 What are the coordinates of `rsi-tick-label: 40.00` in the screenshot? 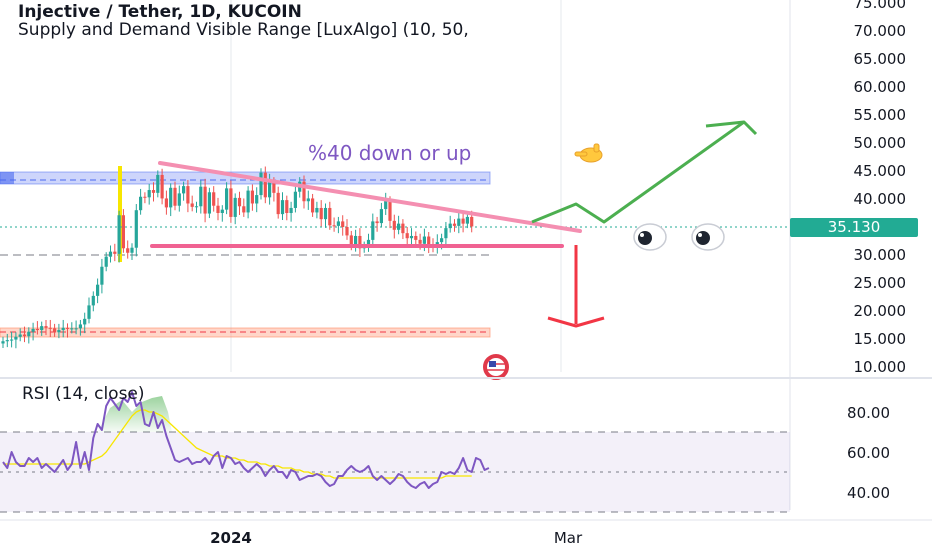 It's located at (868, 493).